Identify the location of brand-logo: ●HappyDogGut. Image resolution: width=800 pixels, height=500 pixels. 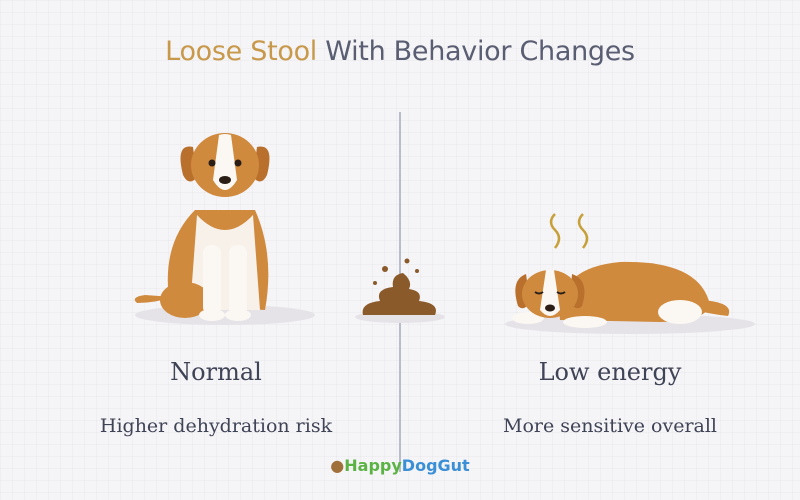
(400, 465).